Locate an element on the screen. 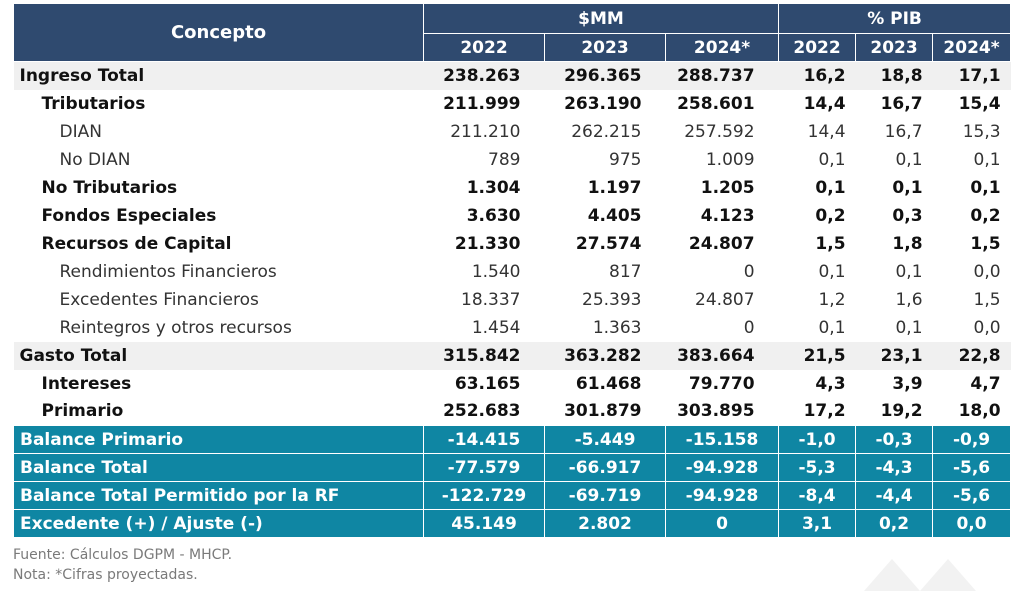 Image resolution: width=1024 pixels, height=591 pixels. cell-pib: -0,3 is located at coordinates (894, 439).